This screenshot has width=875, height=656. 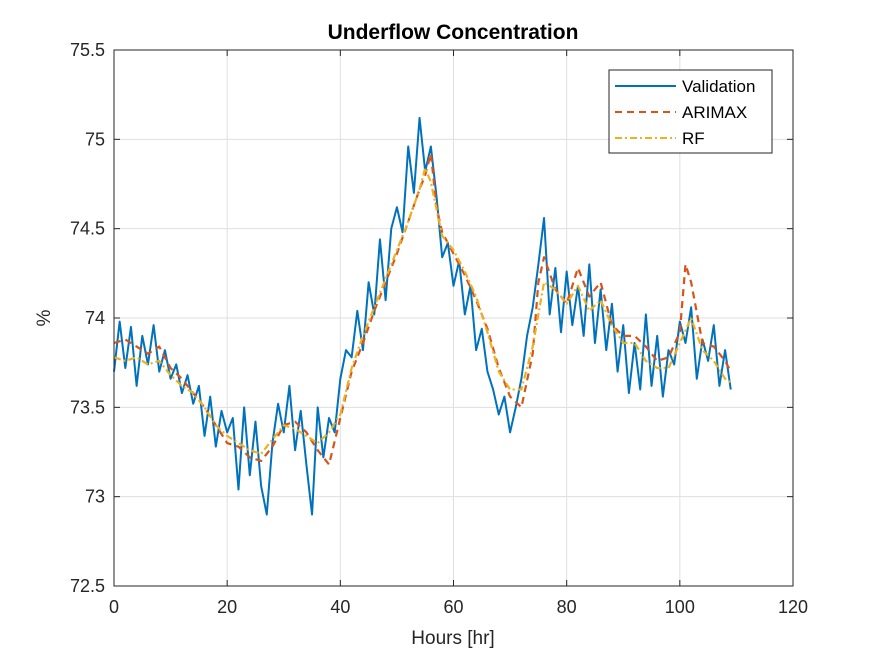 I want to click on chart-title: Underflow Concentration, so click(x=453, y=32).